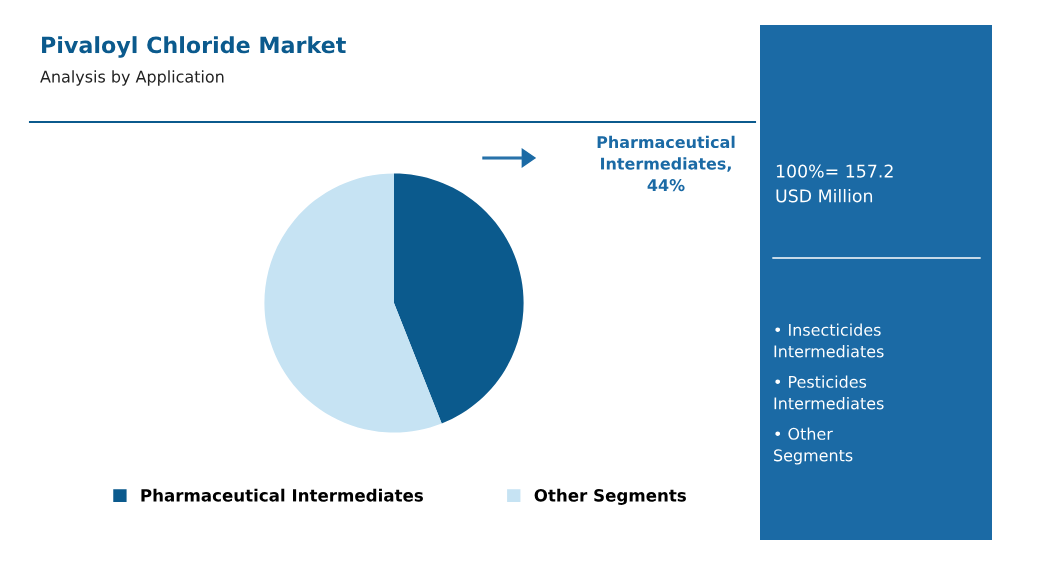  I want to click on legend-label: Pharmaceutical Intermediates, so click(282, 495).